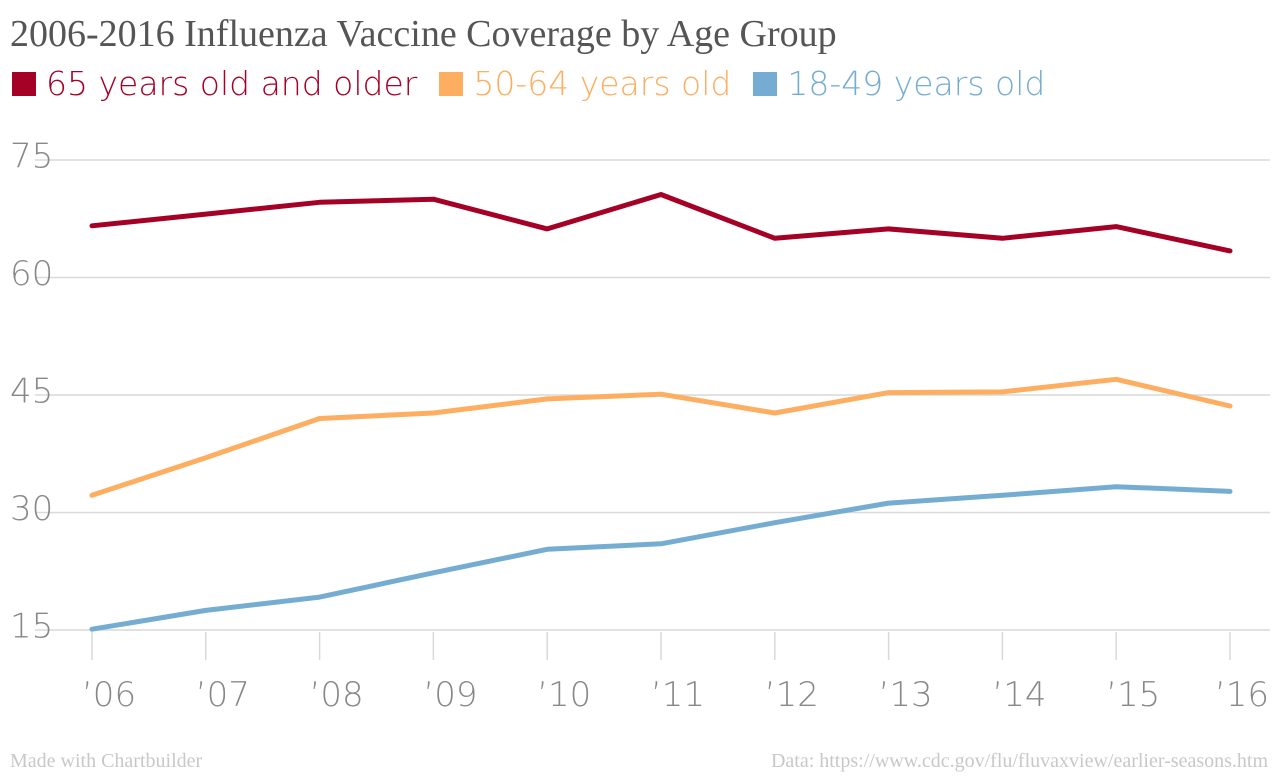 The height and width of the screenshot is (776, 1280). Describe the element at coordinates (602, 83) in the screenshot. I see `legend-label-50-64: 50-64 years old` at that location.